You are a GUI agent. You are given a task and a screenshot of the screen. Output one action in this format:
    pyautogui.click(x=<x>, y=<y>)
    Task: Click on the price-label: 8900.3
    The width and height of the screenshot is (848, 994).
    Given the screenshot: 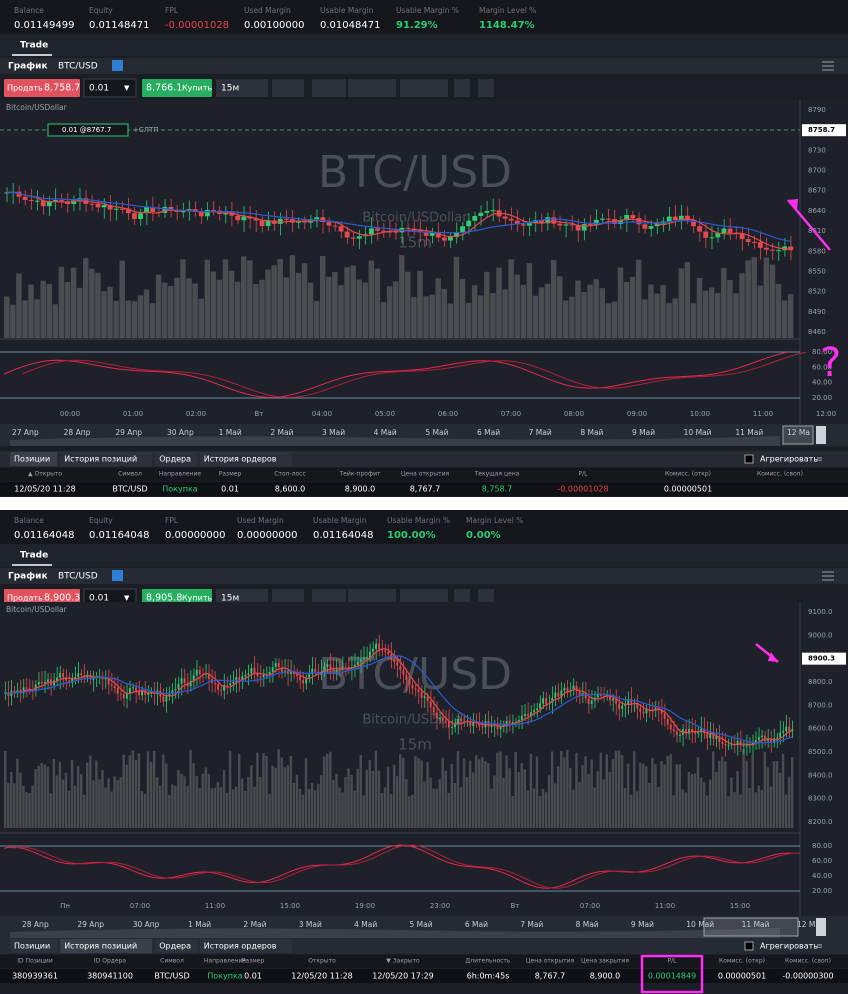 What is the action you would take?
    pyautogui.click(x=821, y=659)
    